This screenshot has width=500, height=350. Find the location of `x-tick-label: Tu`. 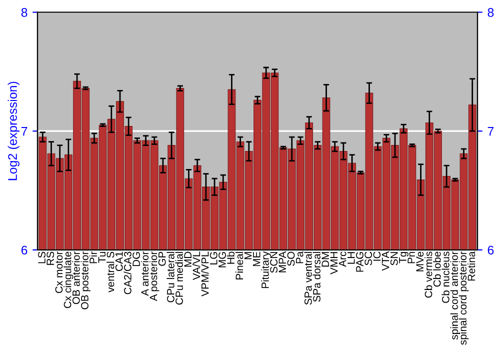

x-tick-label: Tu is located at coordinates (102, 257).